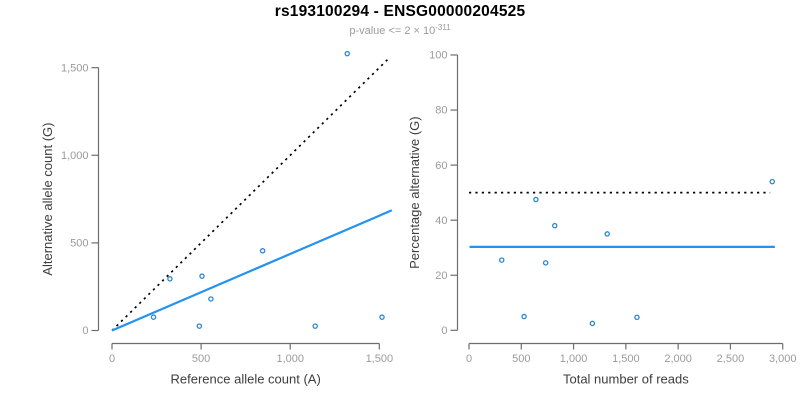  What do you see at coordinates (441, 276) in the screenshot?
I see `y-tick-label: 20` at bounding box center [441, 276].